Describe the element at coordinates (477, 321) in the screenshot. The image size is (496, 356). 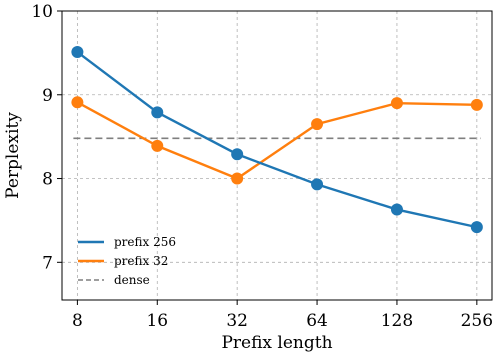
I see `x-tick-label: 256` at that location.